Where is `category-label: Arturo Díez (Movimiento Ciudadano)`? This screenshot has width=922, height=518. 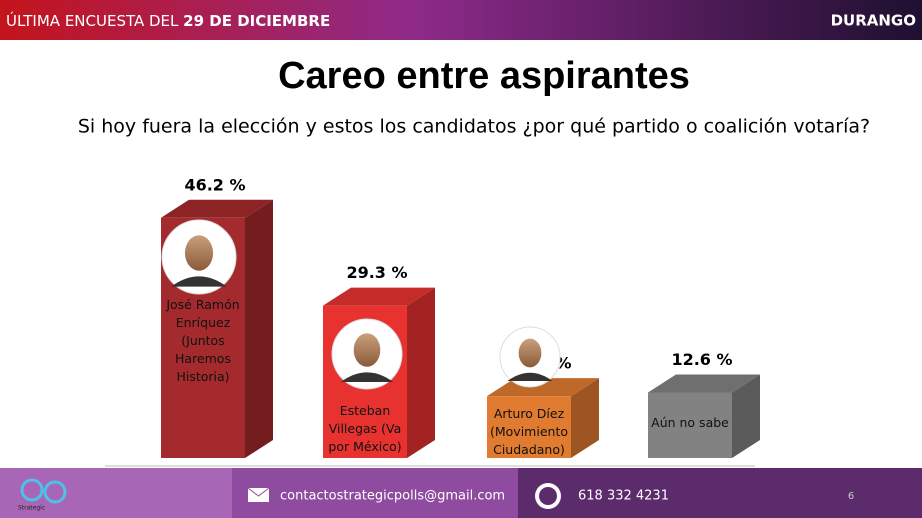 category-label: Arturo Díez (Movimiento Ciudadano) is located at coordinates (529, 431).